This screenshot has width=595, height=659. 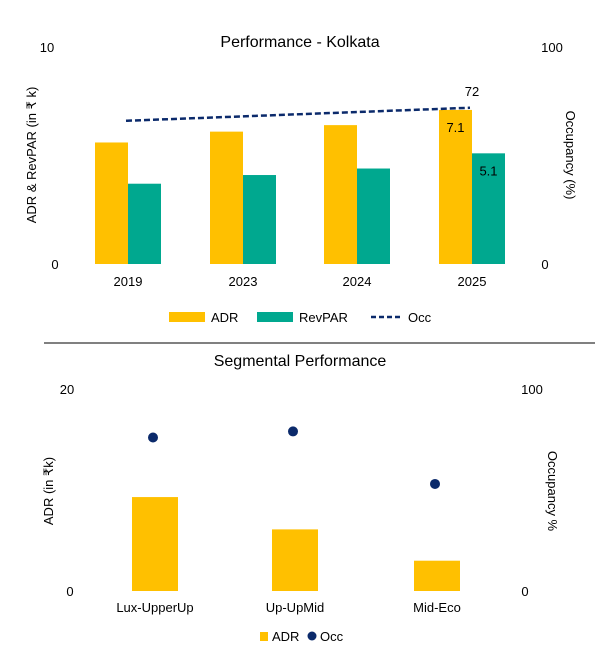 What do you see at coordinates (298, 114) in the screenshot?
I see `occ-line` at bounding box center [298, 114].